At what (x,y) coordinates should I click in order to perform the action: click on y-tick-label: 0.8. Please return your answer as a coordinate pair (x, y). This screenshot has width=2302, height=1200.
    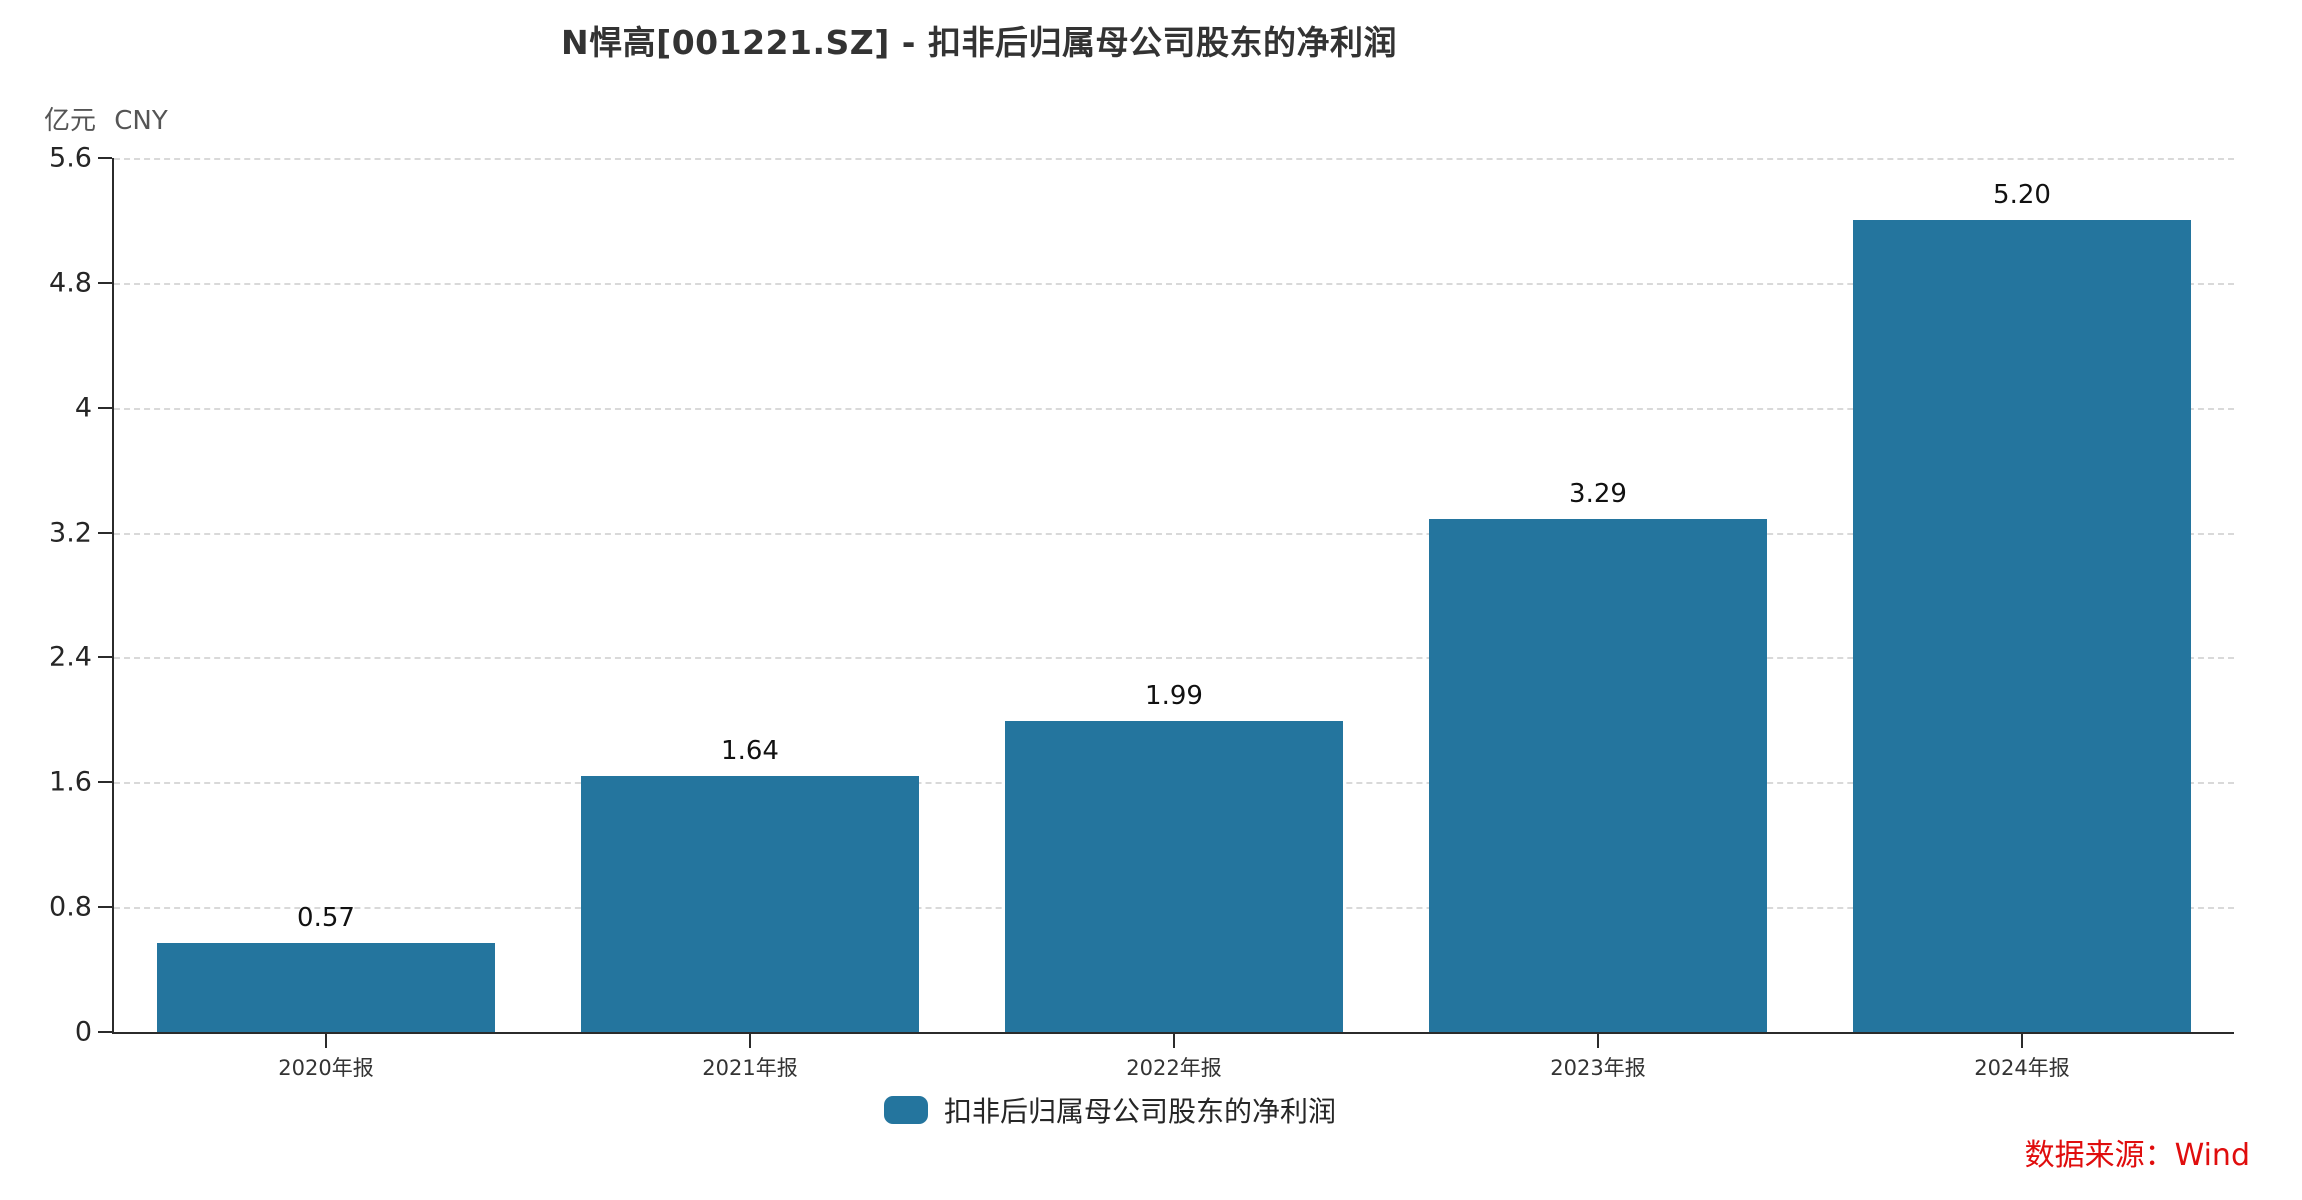
    Looking at the image, I should click on (70, 907).